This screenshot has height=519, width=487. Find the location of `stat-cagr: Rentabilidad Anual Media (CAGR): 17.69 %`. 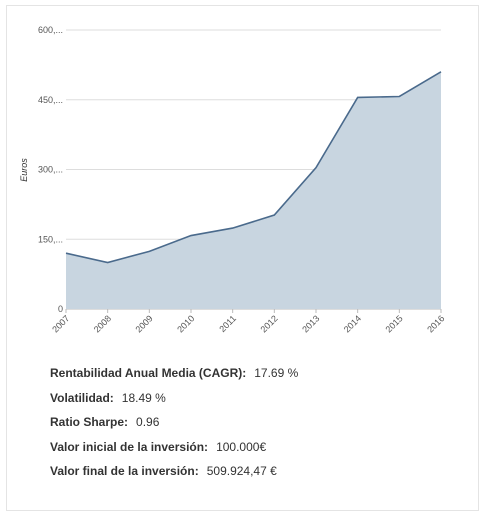

stat-cagr: Rentabilidad Anual Media (CAGR): 17.69 % is located at coordinates (260, 378).